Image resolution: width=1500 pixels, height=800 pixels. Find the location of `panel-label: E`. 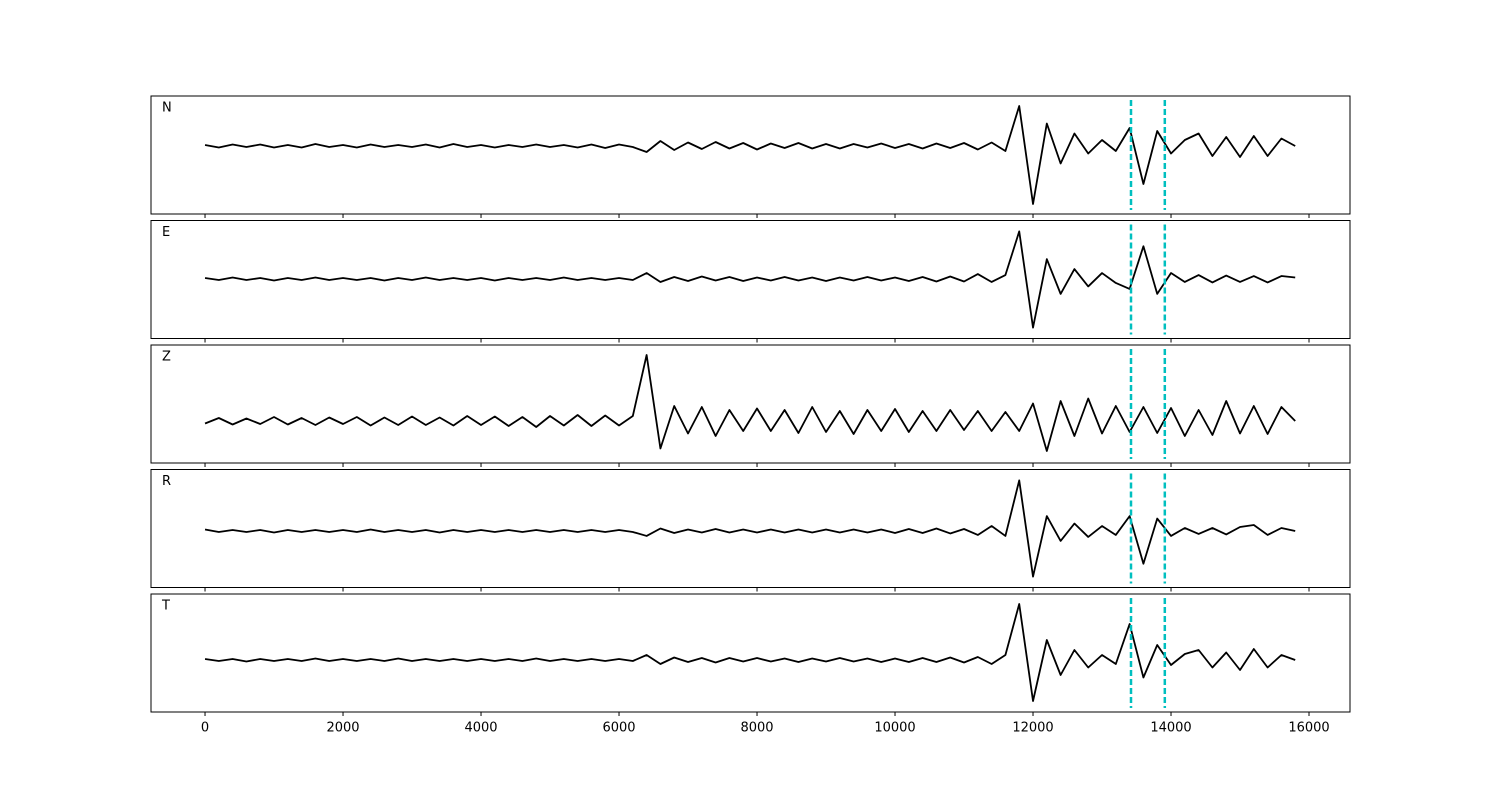

panel-label: E is located at coordinates (166, 232).